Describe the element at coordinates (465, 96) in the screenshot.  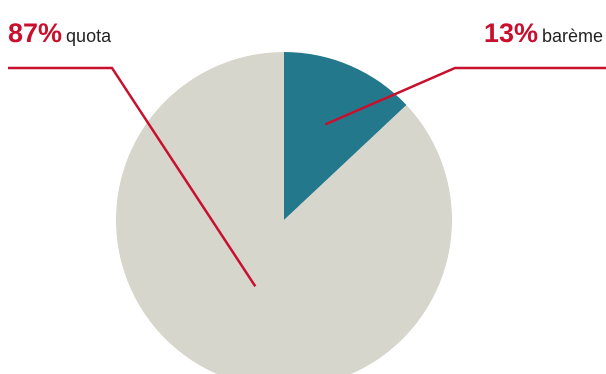
I see `leader-line-bareme` at that location.